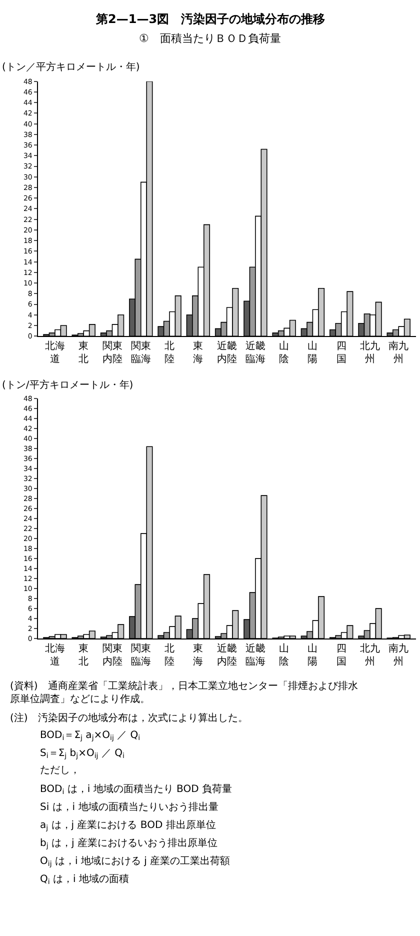 The width and height of the screenshot is (420, 936). What do you see at coordinates (129, 718) in the screenshot?
I see `text: (注) 汚染因子の地域分布は，次式により算出した。` at bounding box center [129, 718].